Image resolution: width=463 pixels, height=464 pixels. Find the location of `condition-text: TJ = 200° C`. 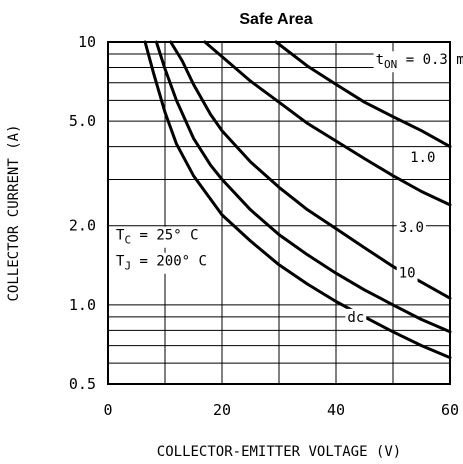

condition-text: TJ = 200° C is located at coordinates (161, 263).